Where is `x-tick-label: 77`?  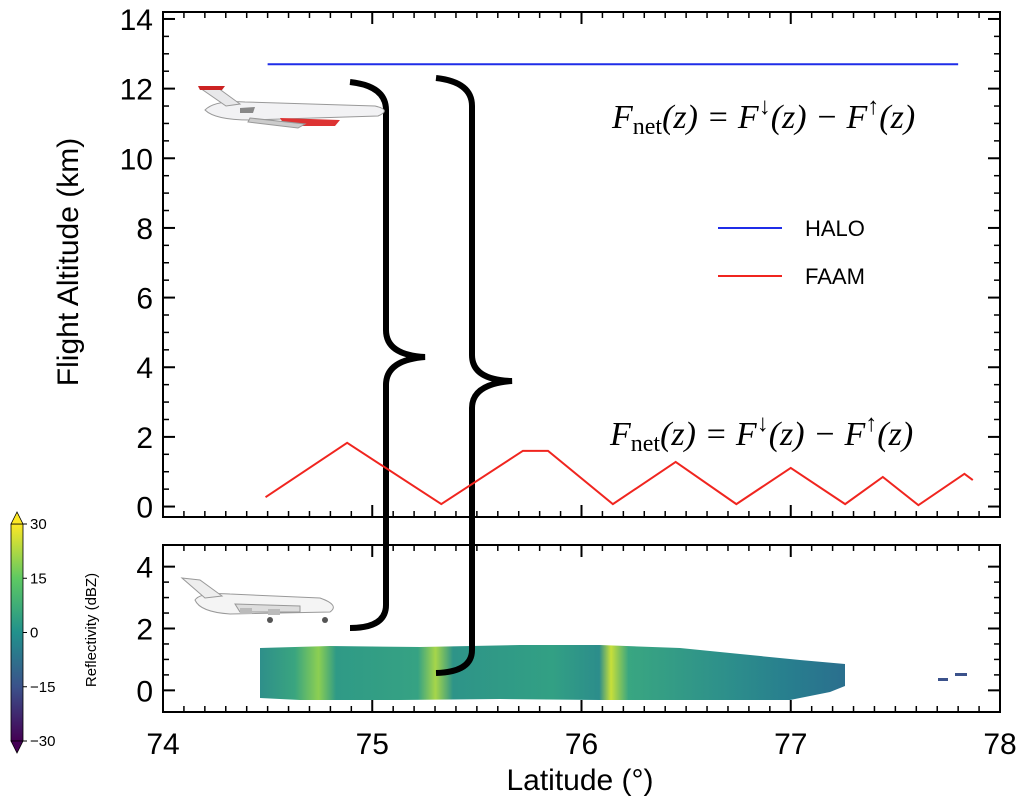
x-tick-label: 77 is located at coordinates (790, 744).